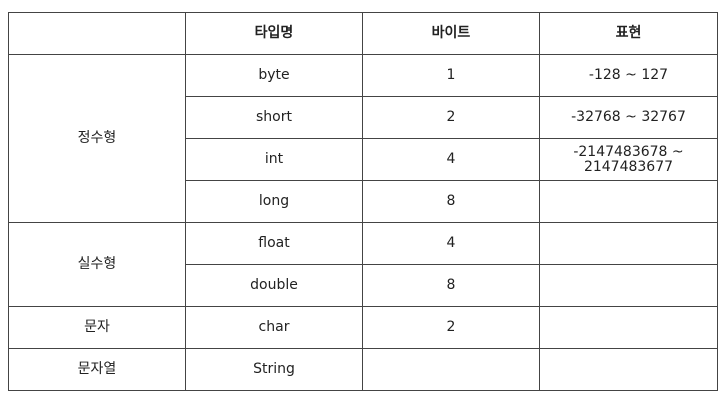 This screenshot has width=725, height=402. Describe the element at coordinates (274, 201) in the screenshot. I see `type-name-cell: long` at that location.